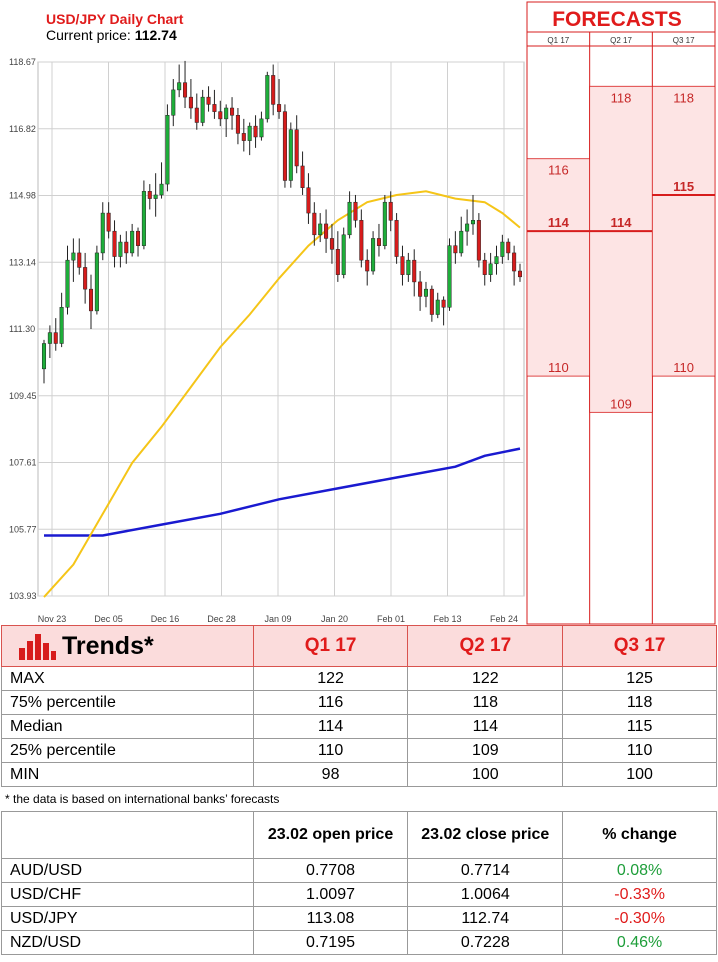  What do you see at coordinates (330, 774) in the screenshot?
I see `trends-cell: 98` at bounding box center [330, 774].